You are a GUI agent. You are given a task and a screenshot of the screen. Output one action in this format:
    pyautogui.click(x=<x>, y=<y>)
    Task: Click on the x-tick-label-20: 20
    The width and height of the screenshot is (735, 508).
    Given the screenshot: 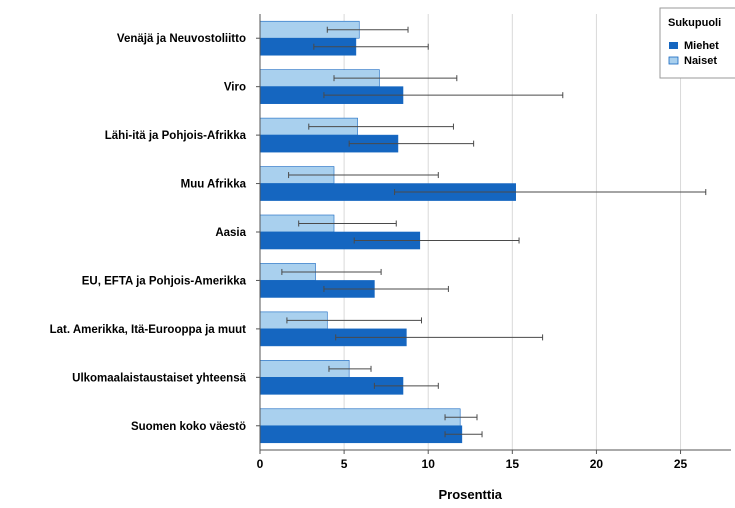 What is the action you would take?
    pyautogui.click(x=597, y=464)
    